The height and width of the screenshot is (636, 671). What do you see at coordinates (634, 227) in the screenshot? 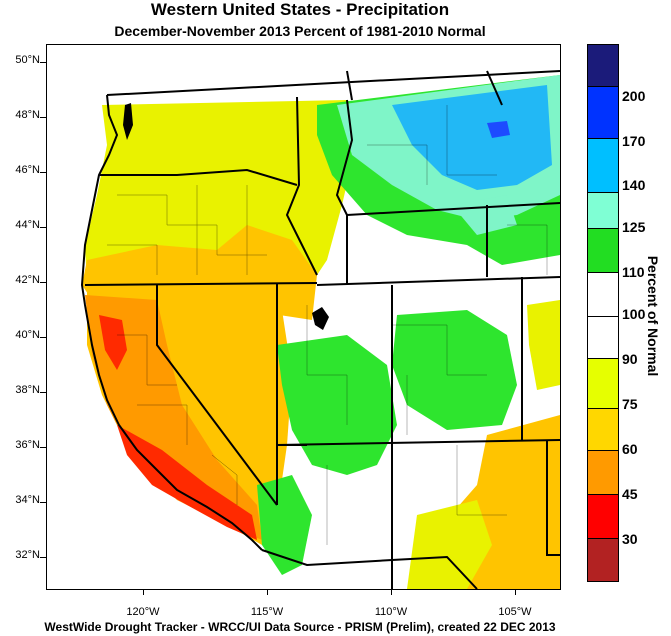
I see `legend-label-125: 125` at bounding box center [634, 227].